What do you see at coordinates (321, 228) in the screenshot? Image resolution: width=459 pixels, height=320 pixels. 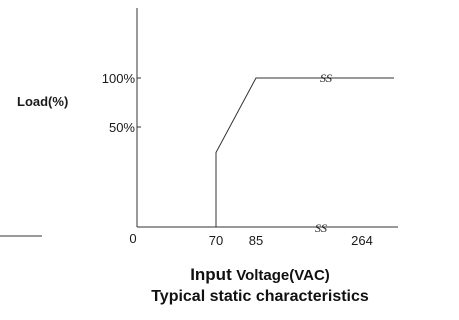 I see `axis-break-marker-bottom: SS` at bounding box center [321, 228].